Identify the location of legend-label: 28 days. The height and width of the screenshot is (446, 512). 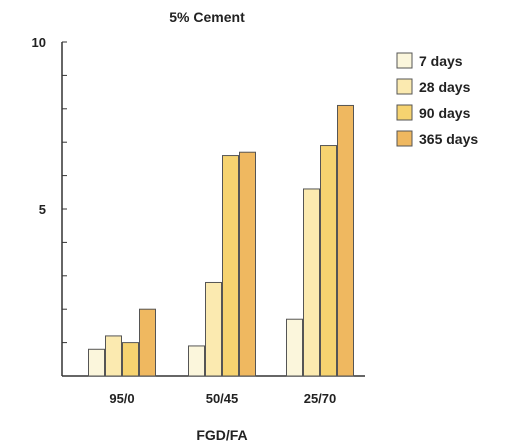
(445, 87).